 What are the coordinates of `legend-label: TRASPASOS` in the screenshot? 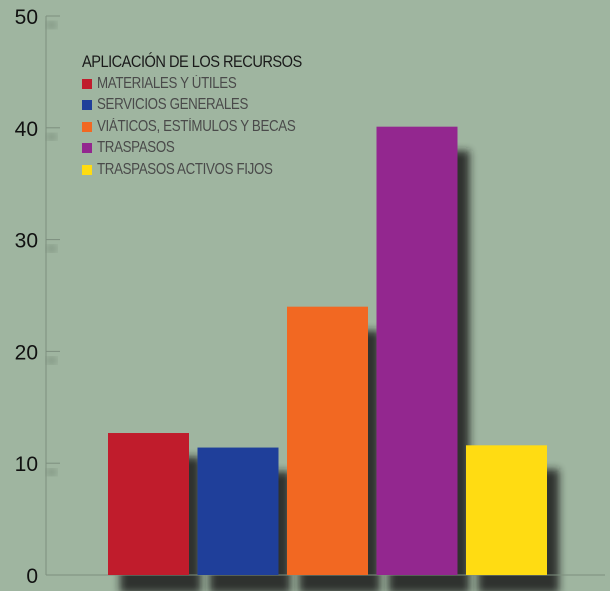 It's located at (136, 148).